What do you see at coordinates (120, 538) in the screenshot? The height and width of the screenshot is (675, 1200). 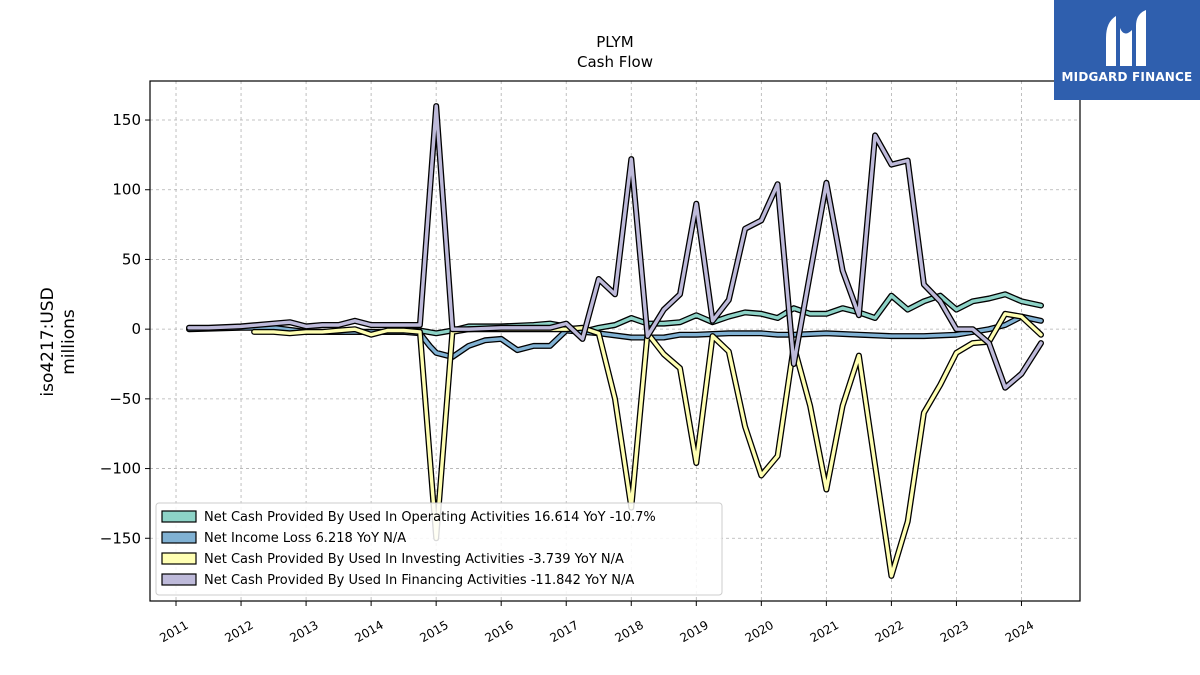 I see `y-tick-label: −150` at bounding box center [120, 538].